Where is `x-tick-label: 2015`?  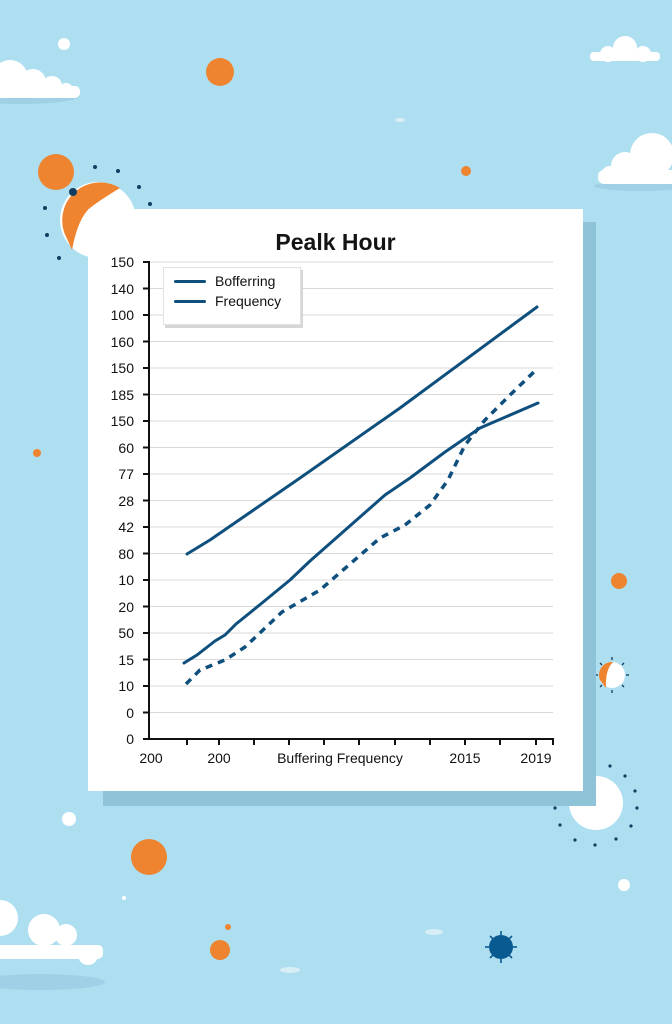 x-tick-label: 2015 is located at coordinates (465, 758).